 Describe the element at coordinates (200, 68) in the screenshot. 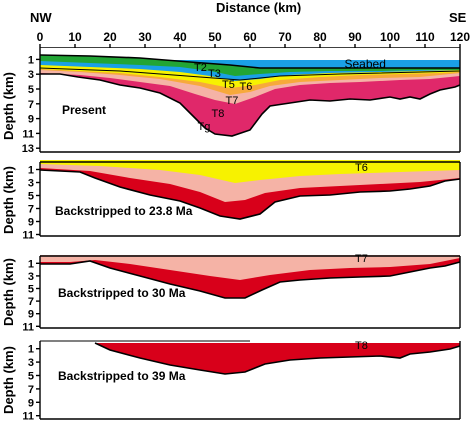

I see `horizon-label-t2: T2` at that location.